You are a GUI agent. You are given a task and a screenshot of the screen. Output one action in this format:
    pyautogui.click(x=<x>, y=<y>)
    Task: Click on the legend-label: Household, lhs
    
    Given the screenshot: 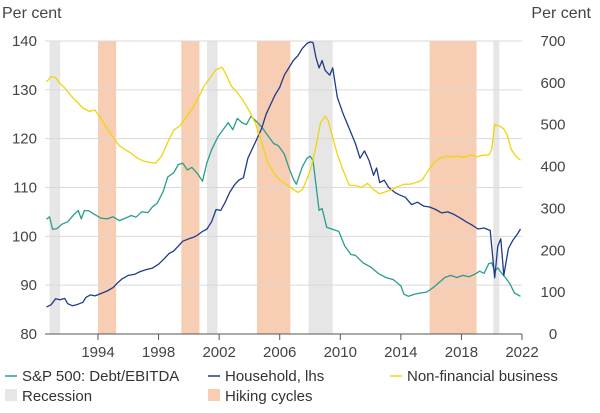 What is the action you would take?
    pyautogui.click(x=274, y=376)
    